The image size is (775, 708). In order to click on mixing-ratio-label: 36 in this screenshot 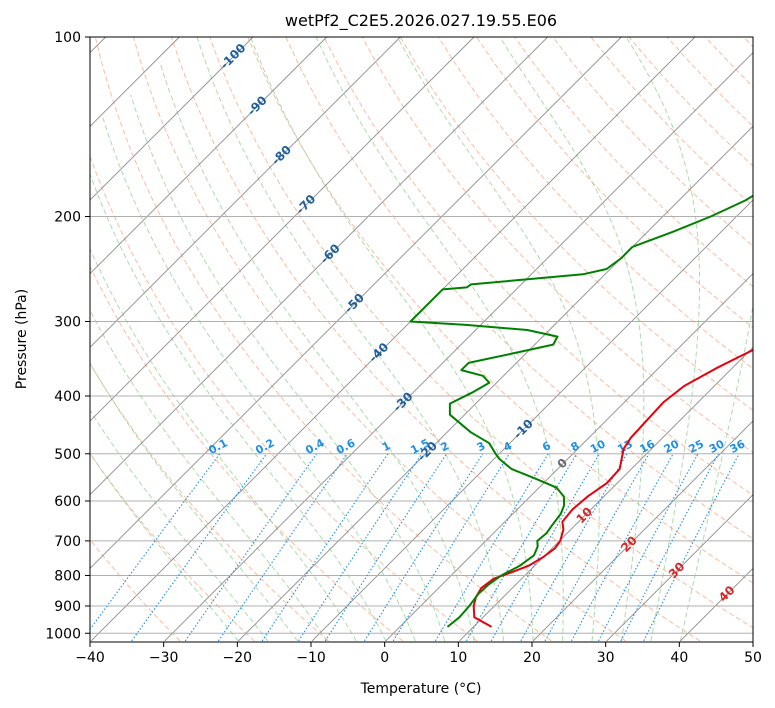, I will do `click(738, 446)`.